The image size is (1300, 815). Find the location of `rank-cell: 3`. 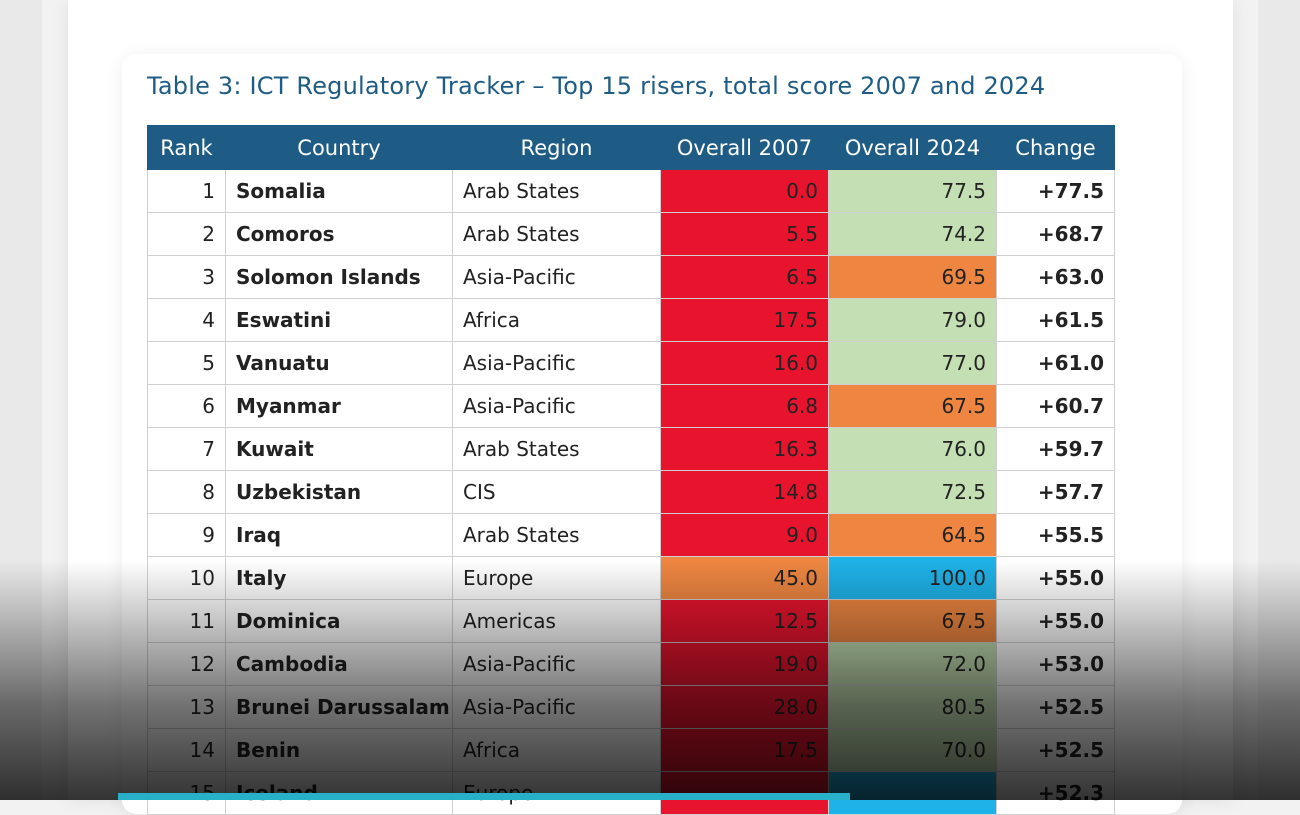

rank-cell: 3 is located at coordinates (186, 277).